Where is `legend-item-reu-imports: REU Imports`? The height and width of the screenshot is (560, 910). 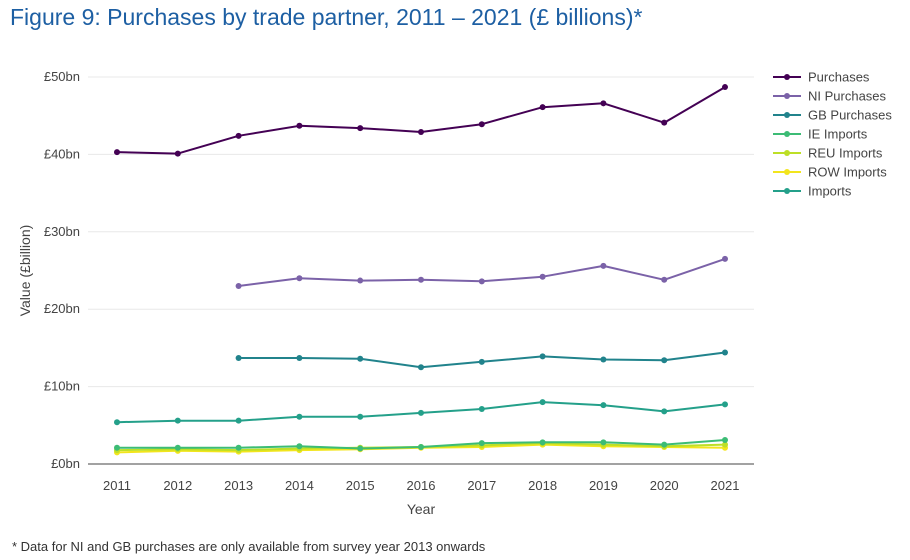 legend-item-reu-imports: REU Imports is located at coordinates (828, 153).